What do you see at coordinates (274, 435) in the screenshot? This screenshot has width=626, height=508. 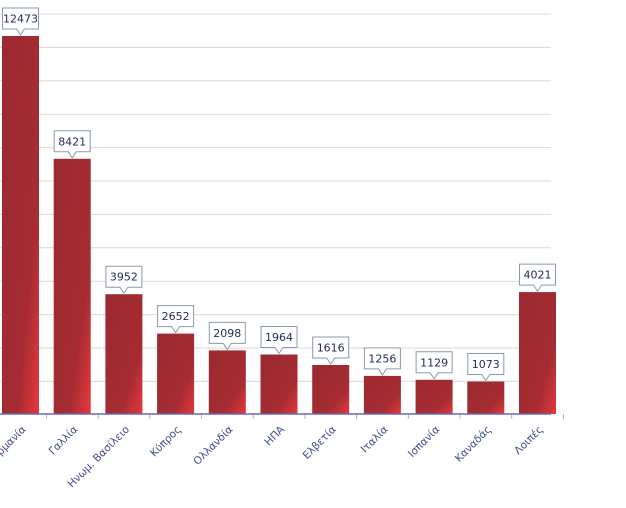 I see `category-label: ΗΠΑ` at bounding box center [274, 435].